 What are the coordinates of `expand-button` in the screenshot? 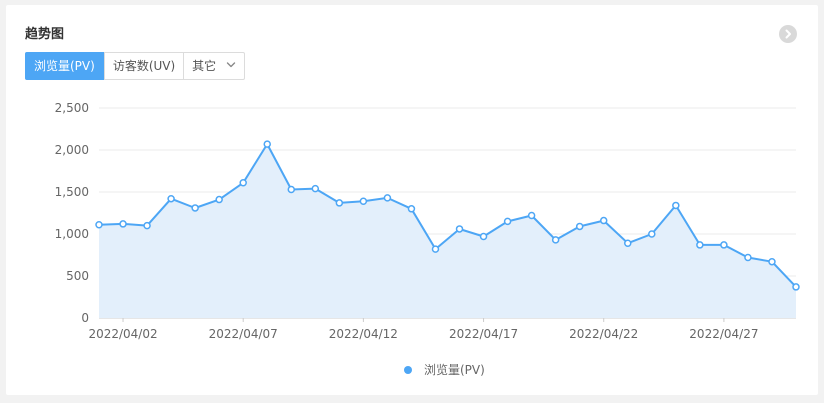 It's located at (788, 34).